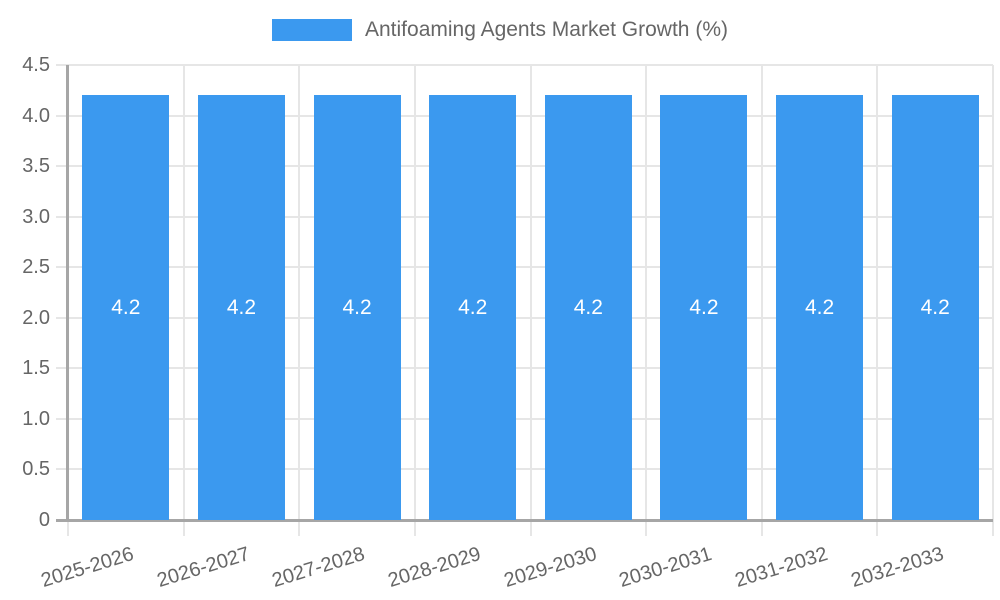 This screenshot has width=1000, height=600. Describe the element at coordinates (312, 30) in the screenshot. I see `legend-swatch` at that location.